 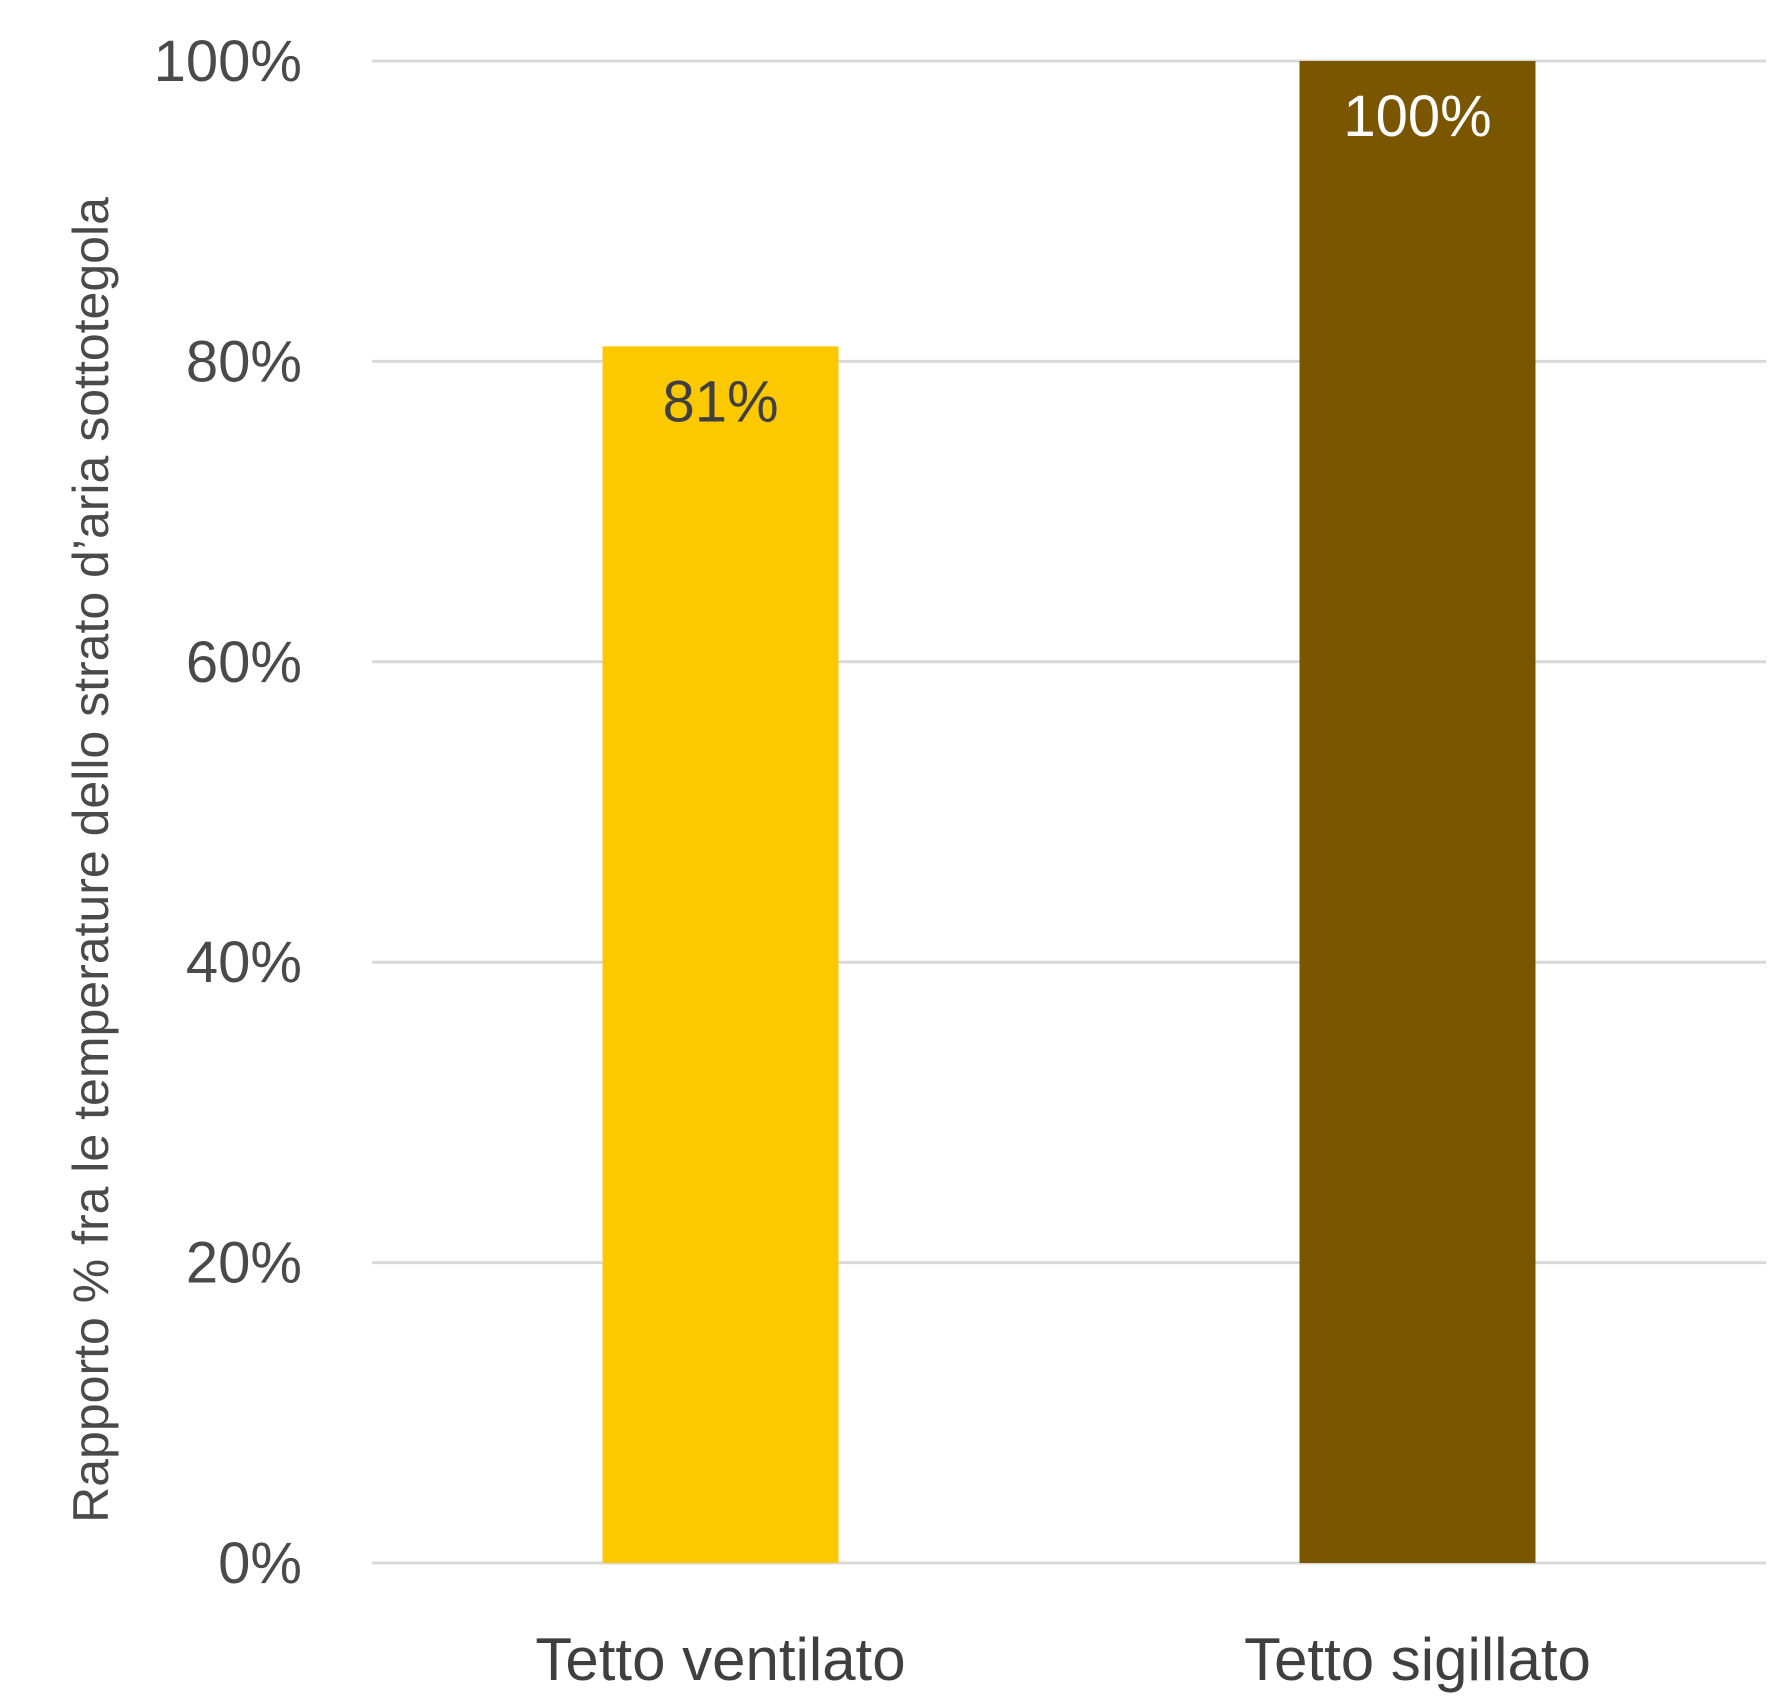 I want to click on x-category-label: Tetto sigillato, so click(x=1417, y=1659).